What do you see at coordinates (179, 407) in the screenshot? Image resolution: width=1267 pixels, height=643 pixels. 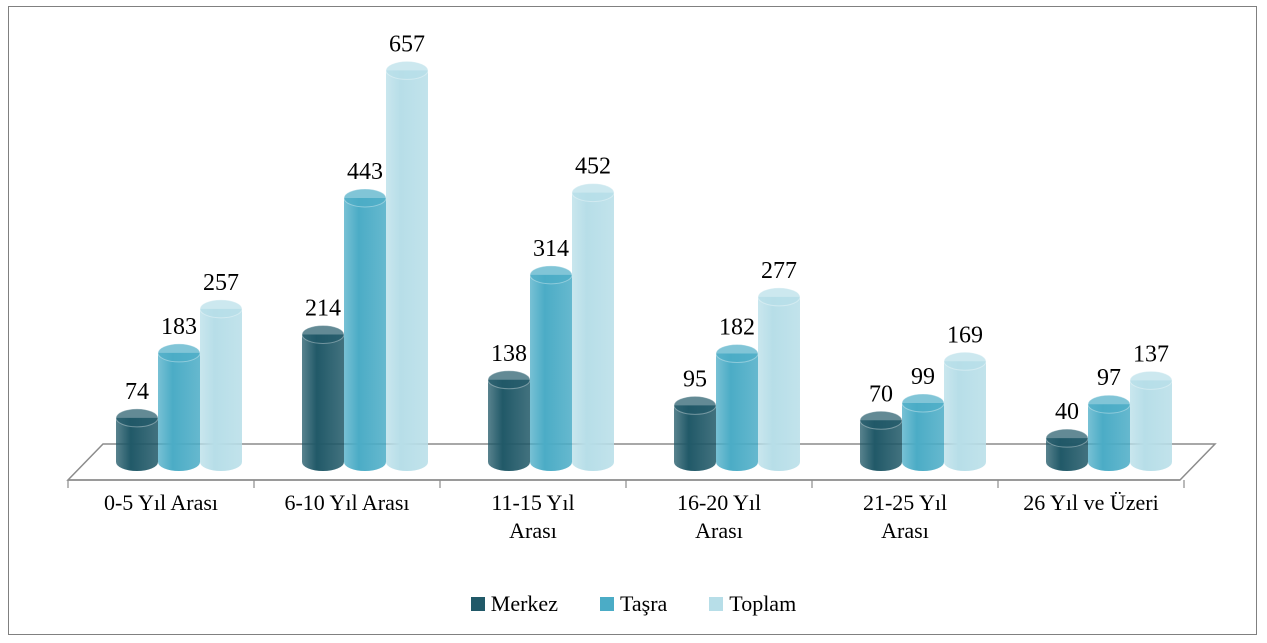 I see `bar-taşra-0` at bounding box center [179, 407].